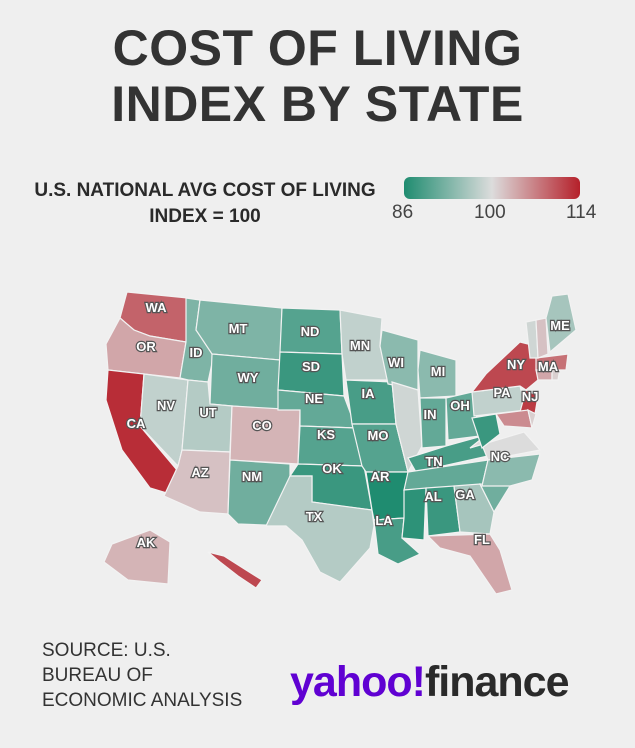  I want to click on state-label-co: CO, so click(262, 425).